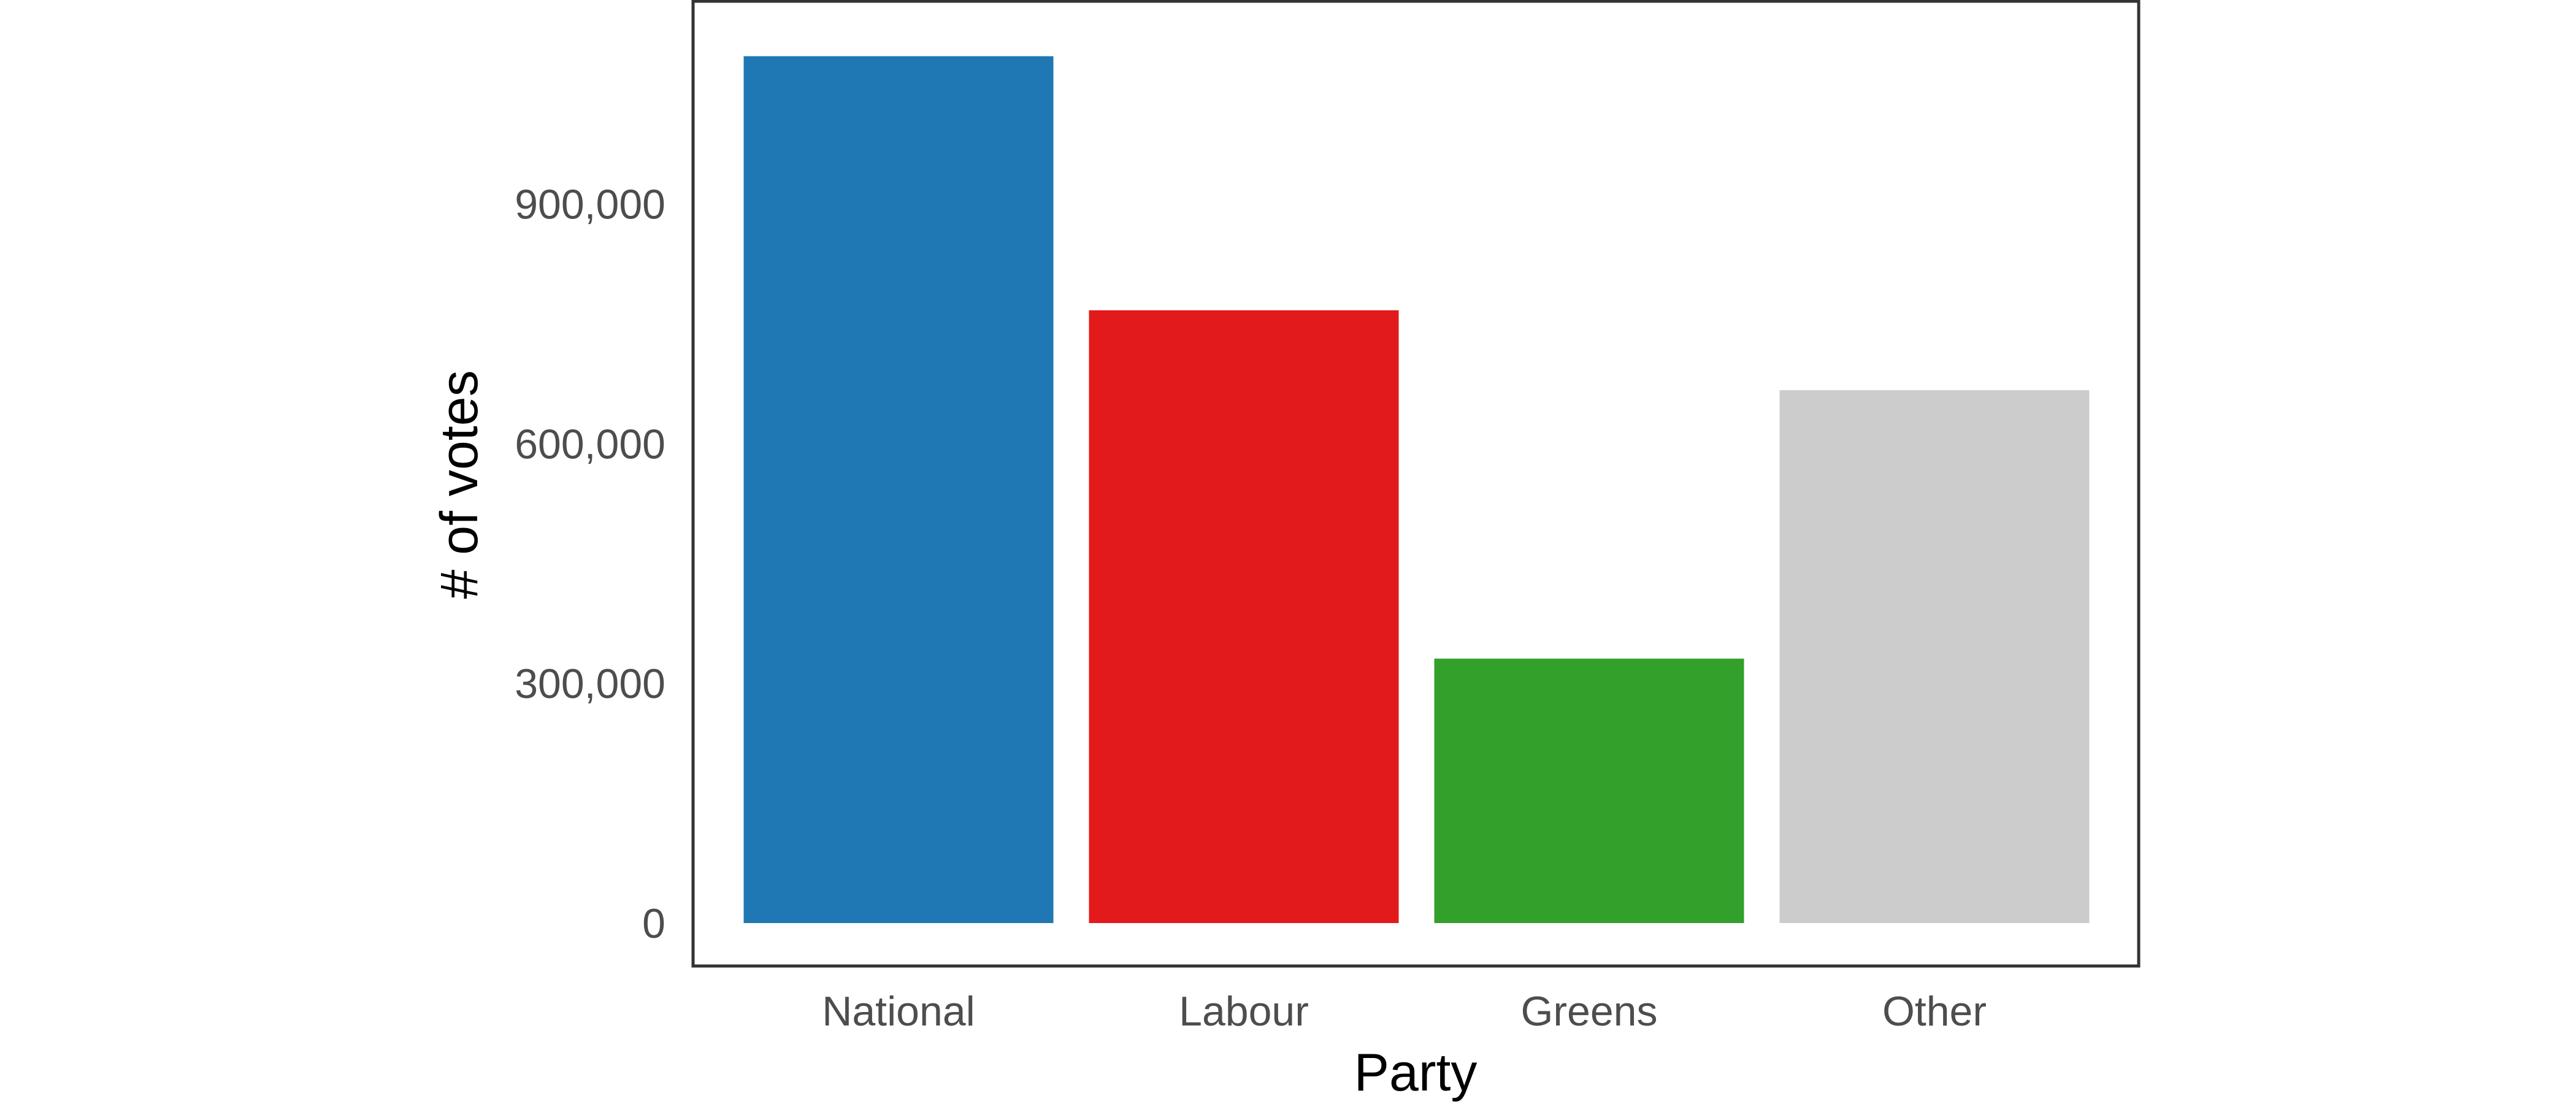  Describe the element at coordinates (590, 684) in the screenshot. I see `y-tick-label: 300,000` at that location.